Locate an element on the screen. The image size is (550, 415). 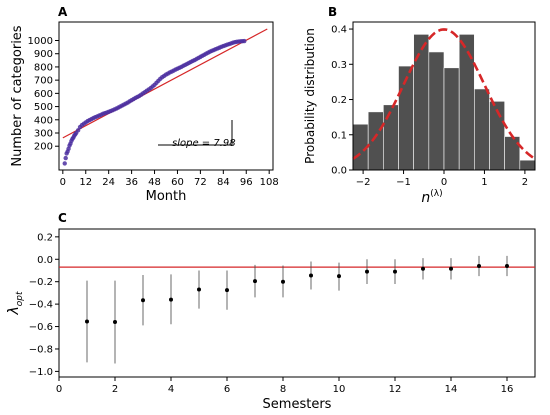
panel-b-xtick-label: 2 is located at coordinates (525, 182).